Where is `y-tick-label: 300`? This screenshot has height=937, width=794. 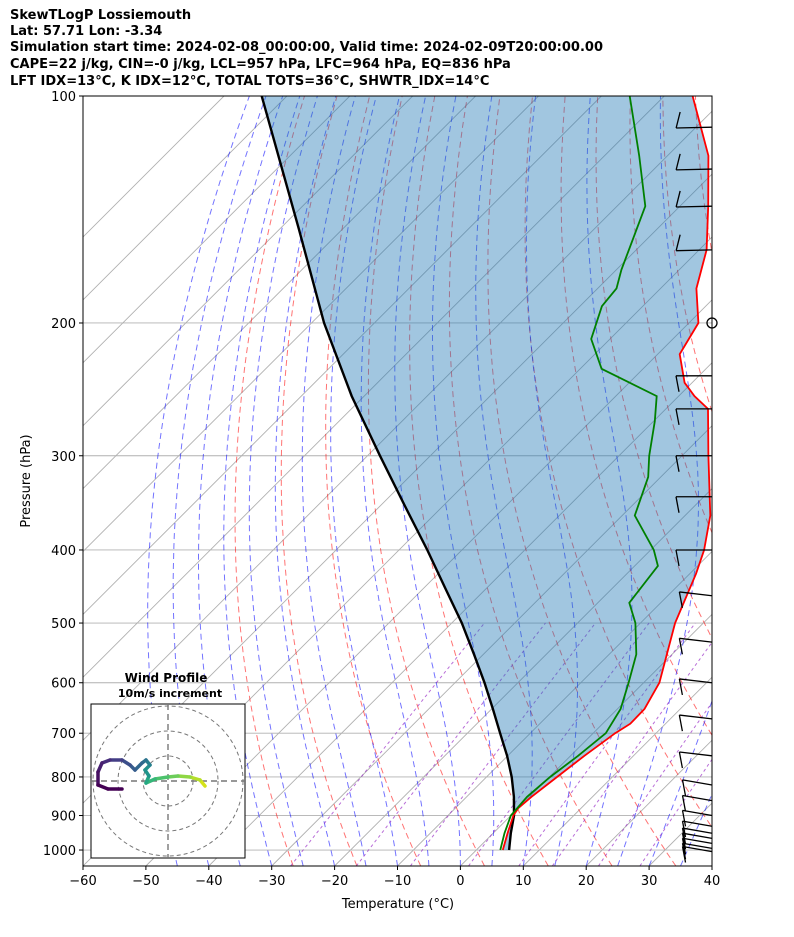
y-tick-label: 300 is located at coordinates (63, 457).